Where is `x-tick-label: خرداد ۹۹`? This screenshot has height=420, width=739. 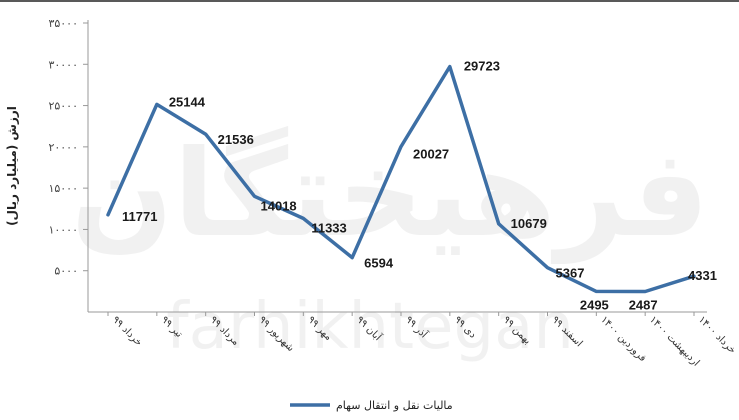
x-tick-label: خرداد ۹۹ is located at coordinates (127, 331).